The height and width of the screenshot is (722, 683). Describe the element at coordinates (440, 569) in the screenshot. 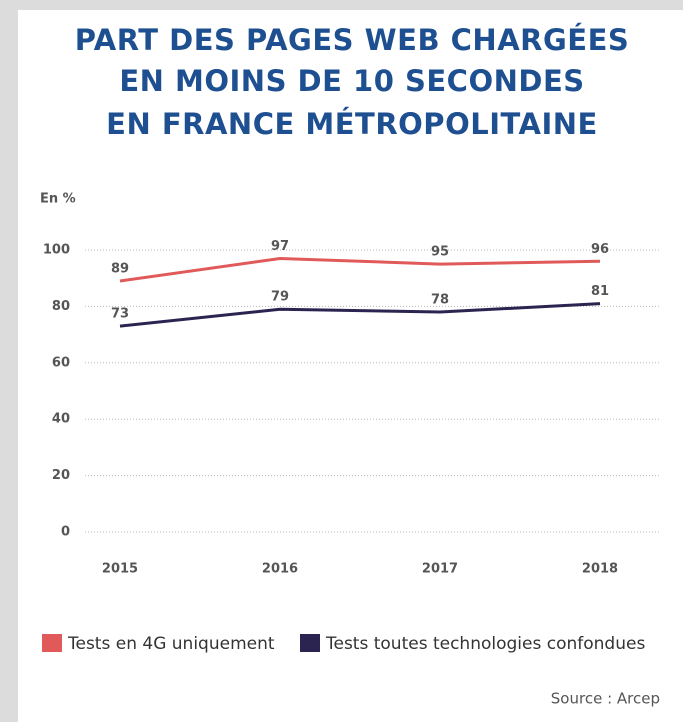

I see `x-tick-label: 2017` at that location.